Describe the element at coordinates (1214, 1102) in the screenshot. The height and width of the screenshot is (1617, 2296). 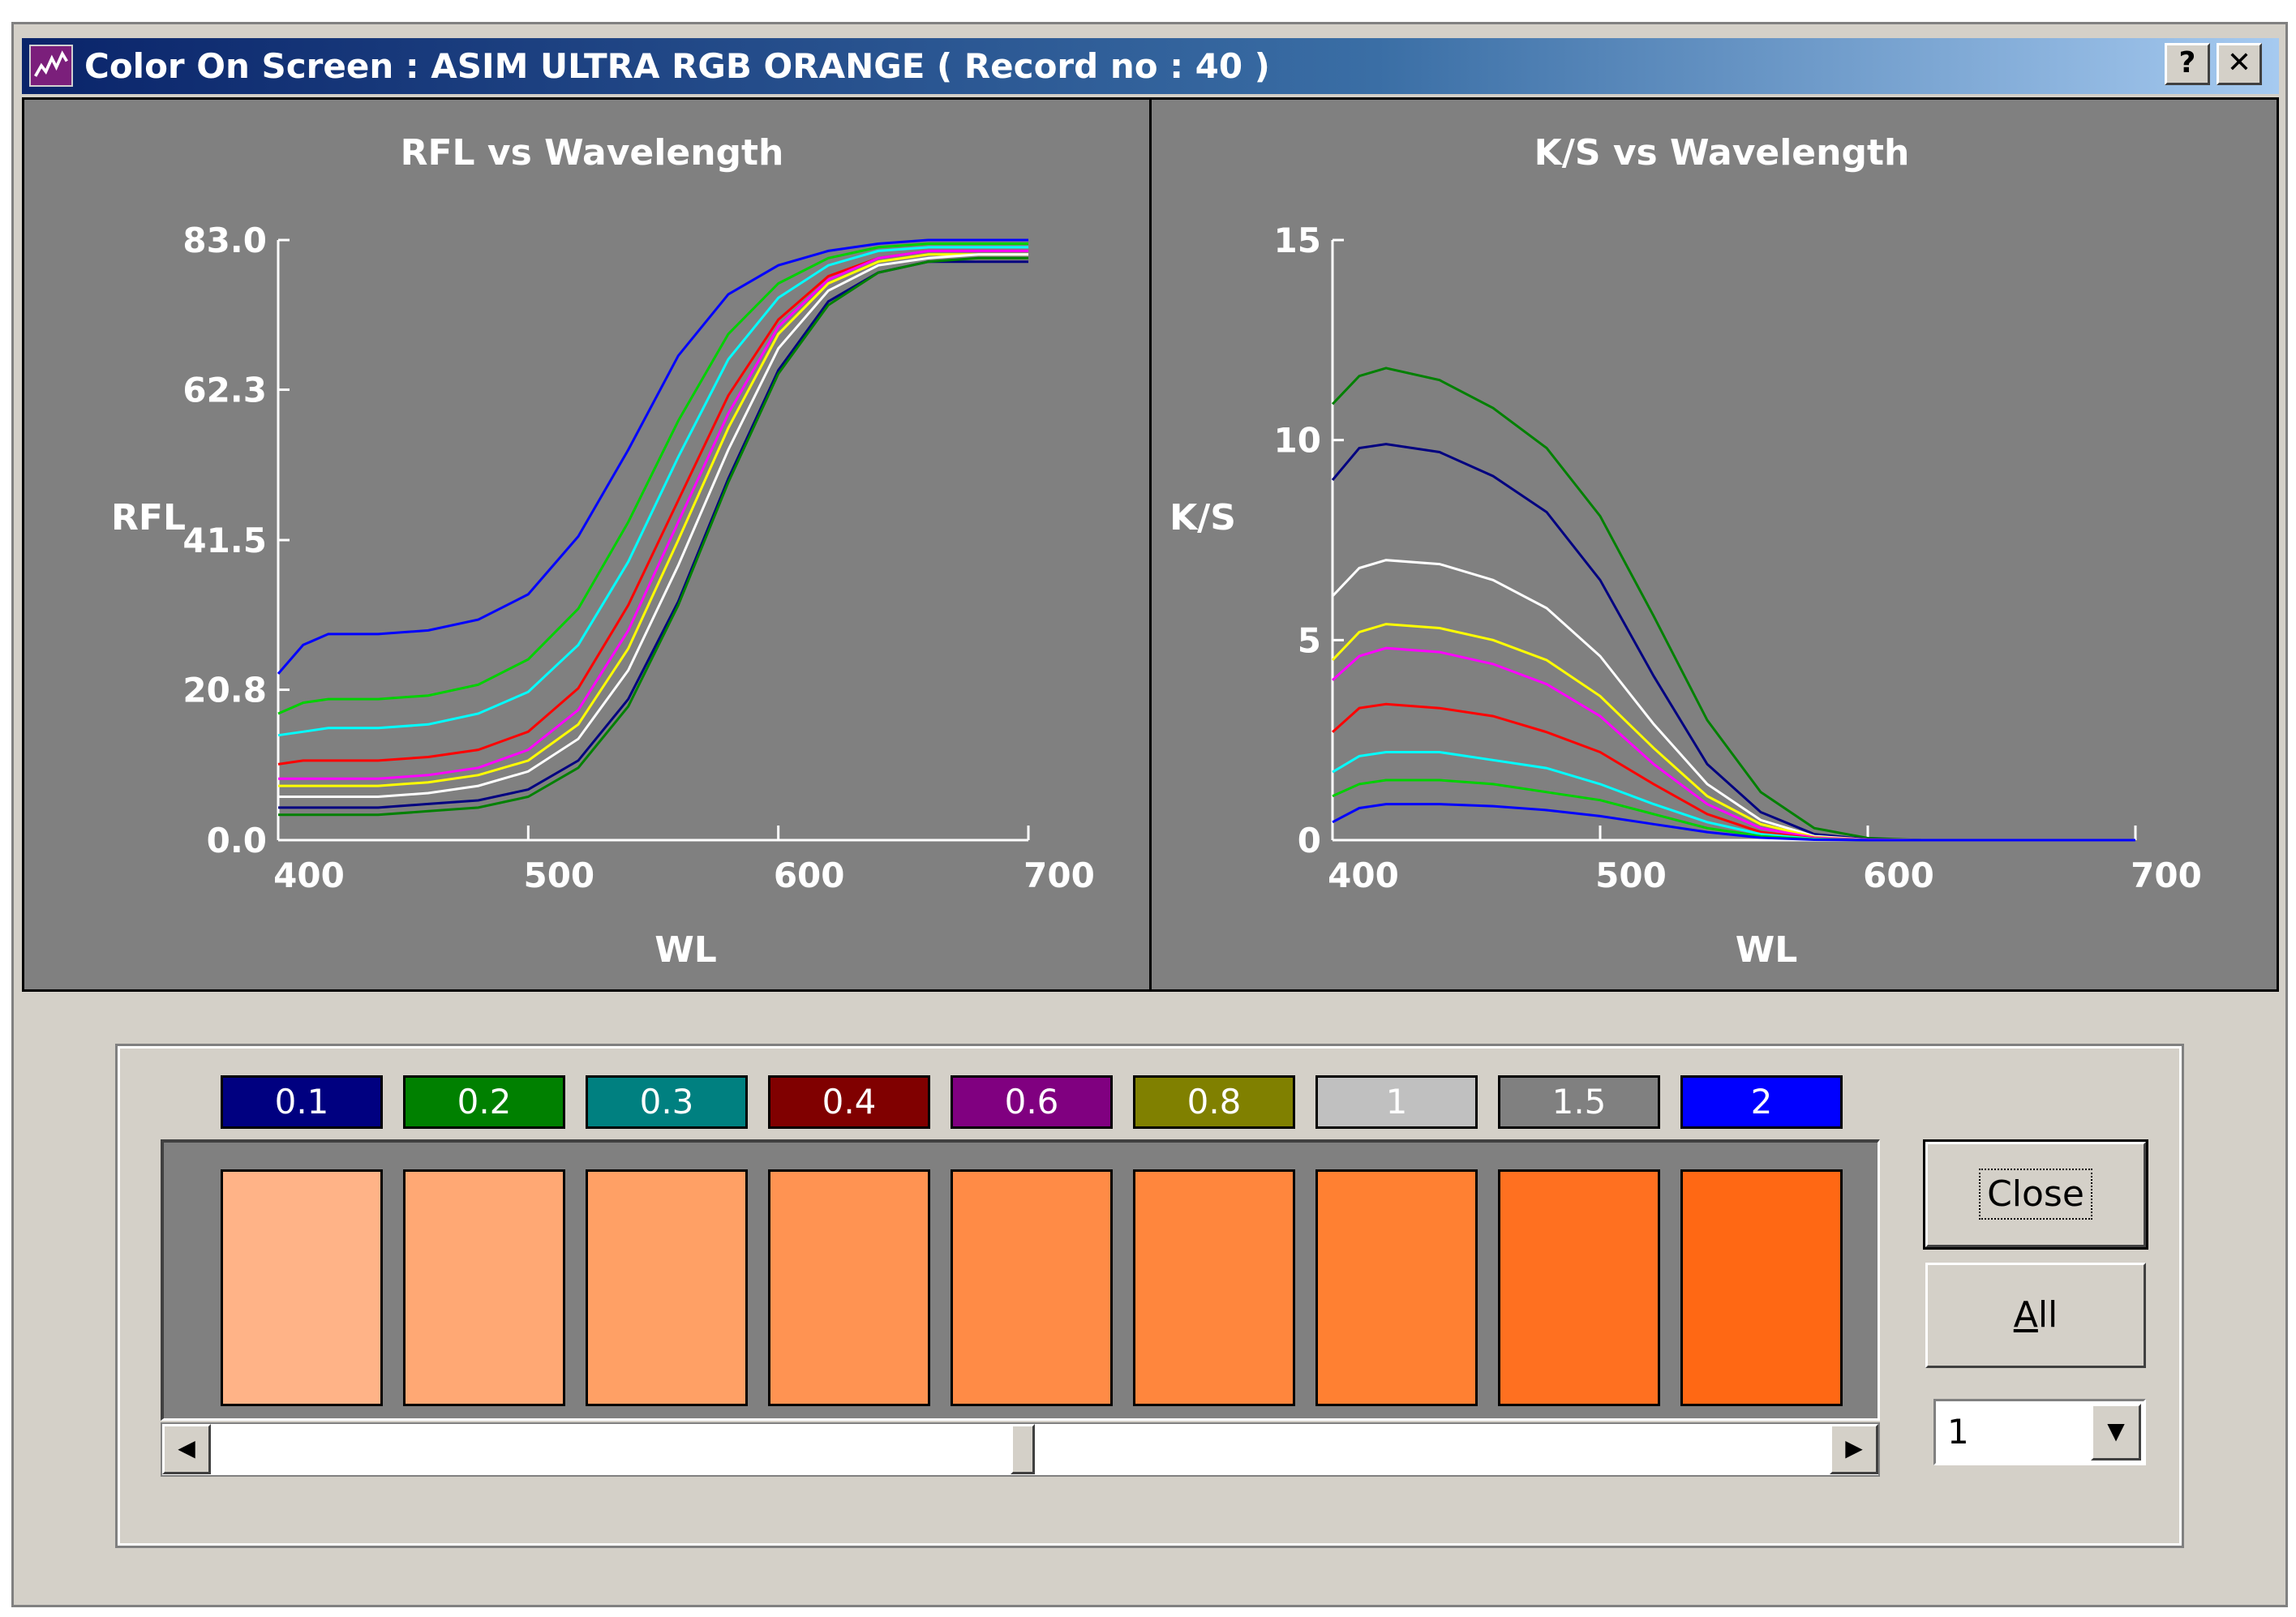
I see `concentration-label: 0.8` at that location.